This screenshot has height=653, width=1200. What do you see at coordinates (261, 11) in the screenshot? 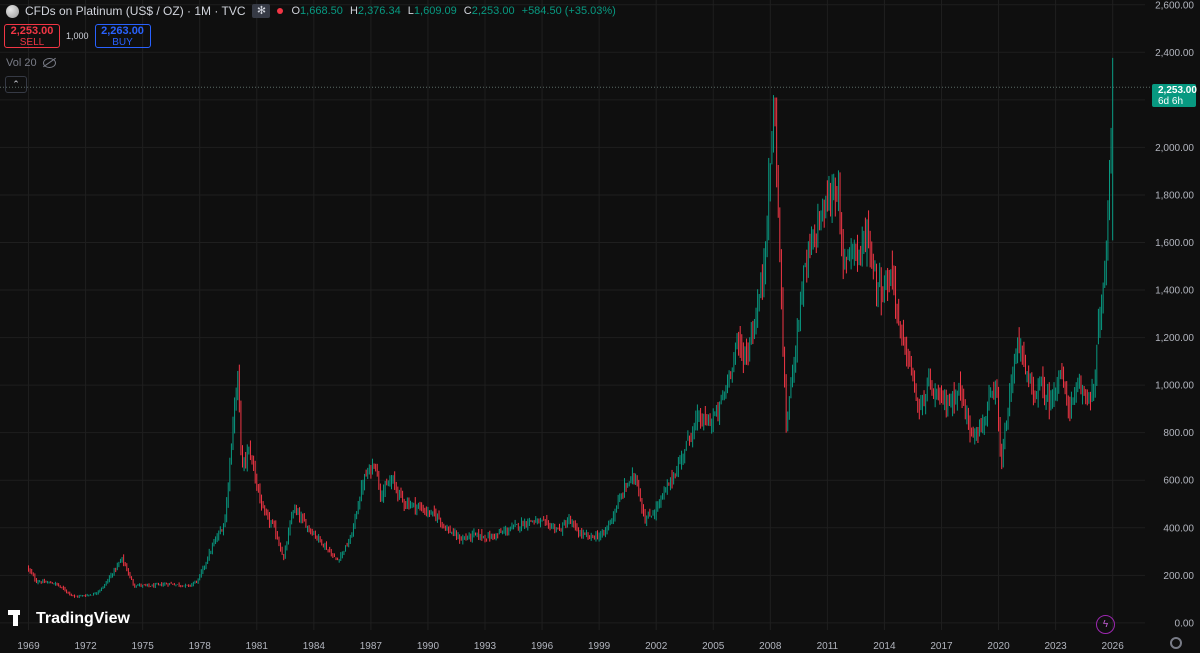
I see `settings-asterisk-icon: ✻` at bounding box center [261, 11].